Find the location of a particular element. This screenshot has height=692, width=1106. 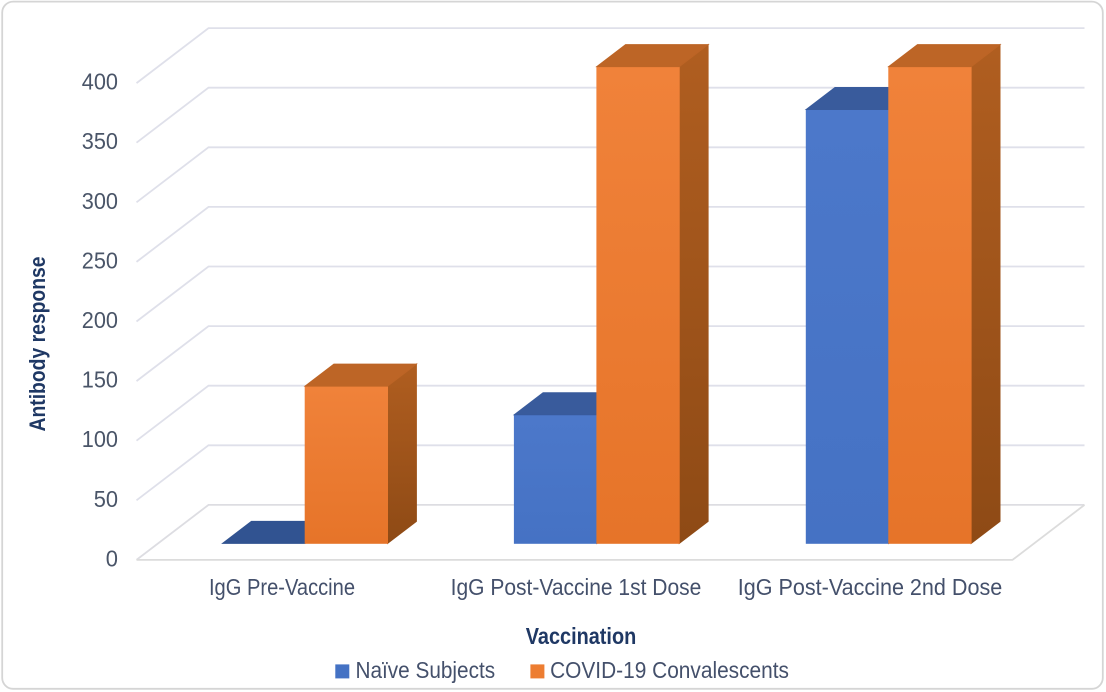

svg-text: Naïve Subjects is located at coordinates (426, 670).